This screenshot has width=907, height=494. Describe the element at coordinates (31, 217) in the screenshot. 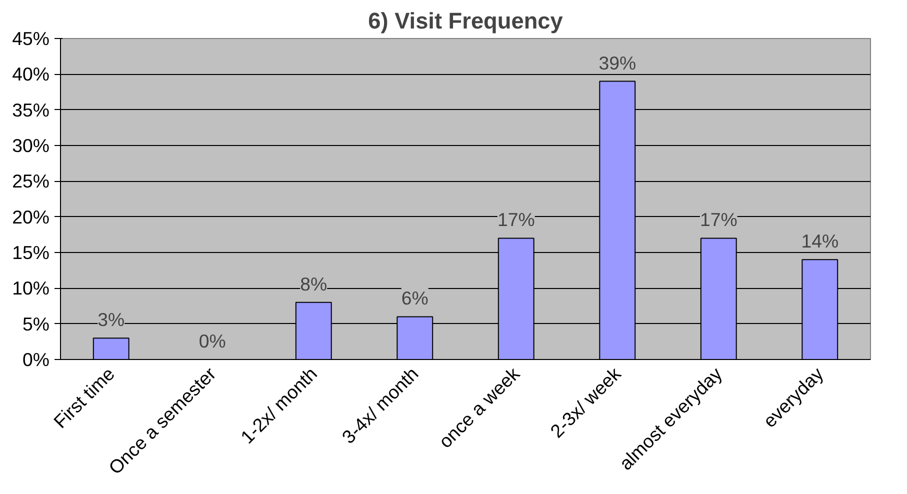

I see `y-tick-label: 20%` at that location.